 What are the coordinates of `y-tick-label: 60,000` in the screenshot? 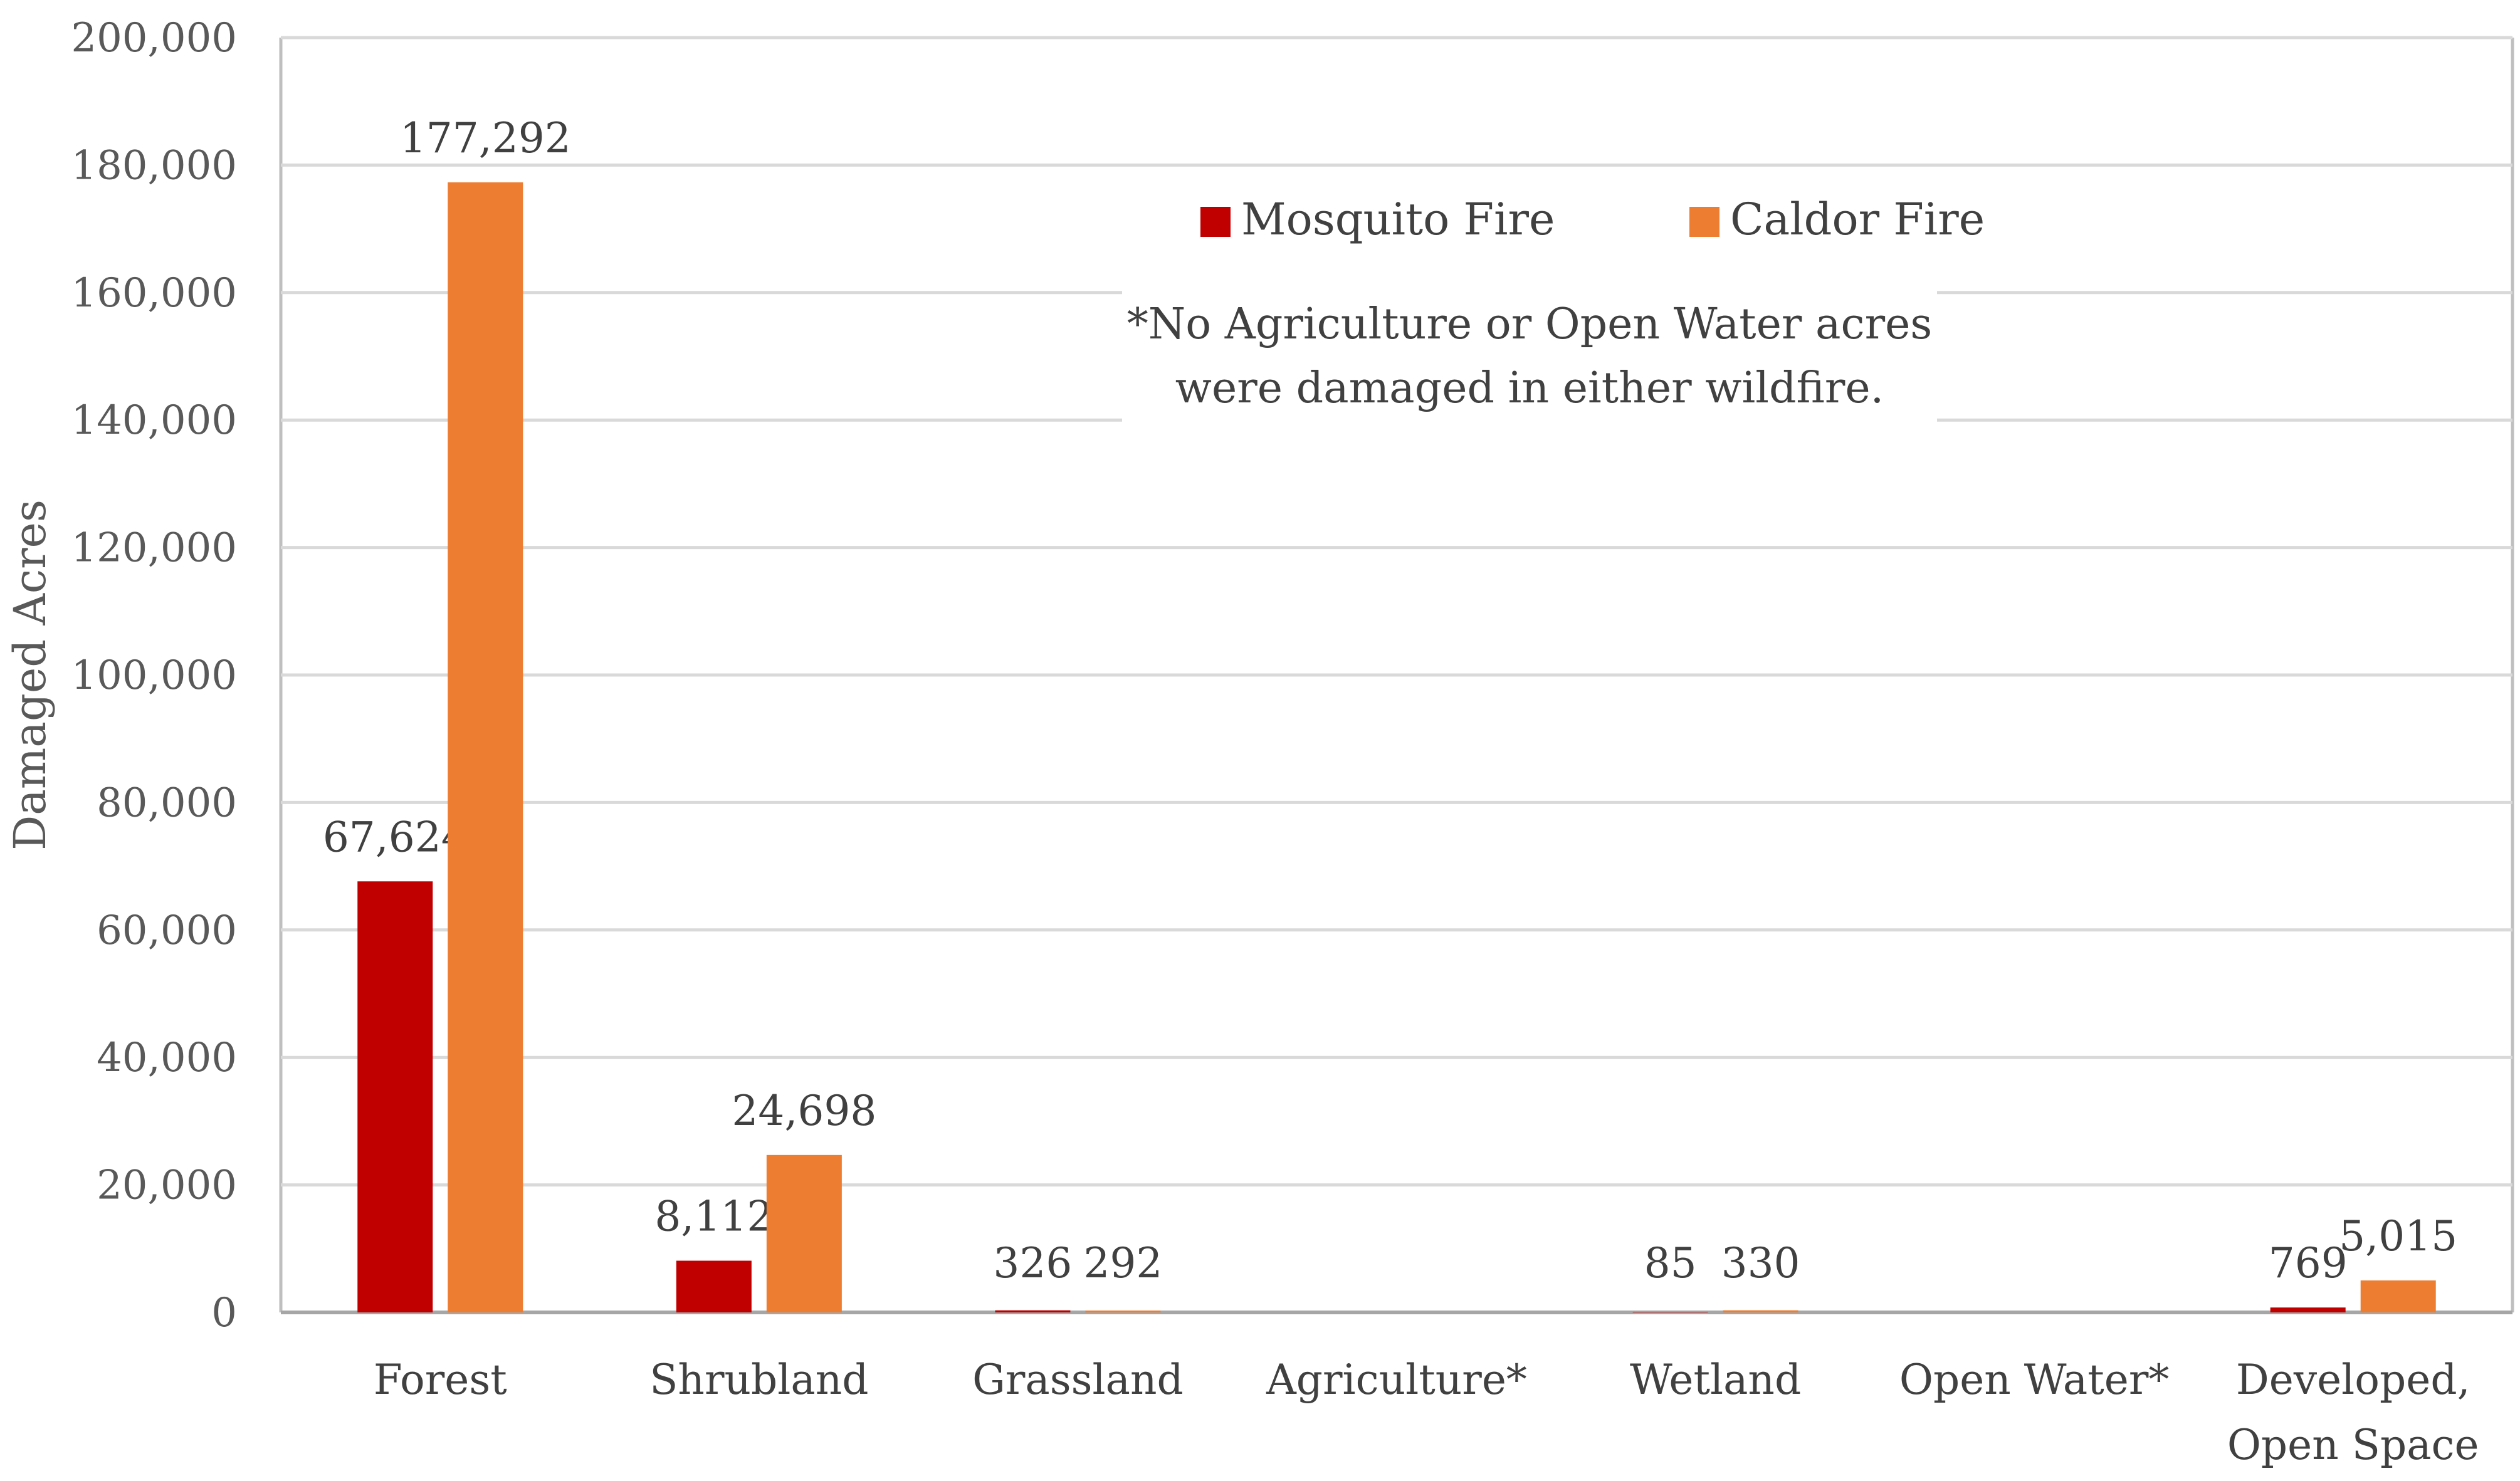 It's located at (167, 931).